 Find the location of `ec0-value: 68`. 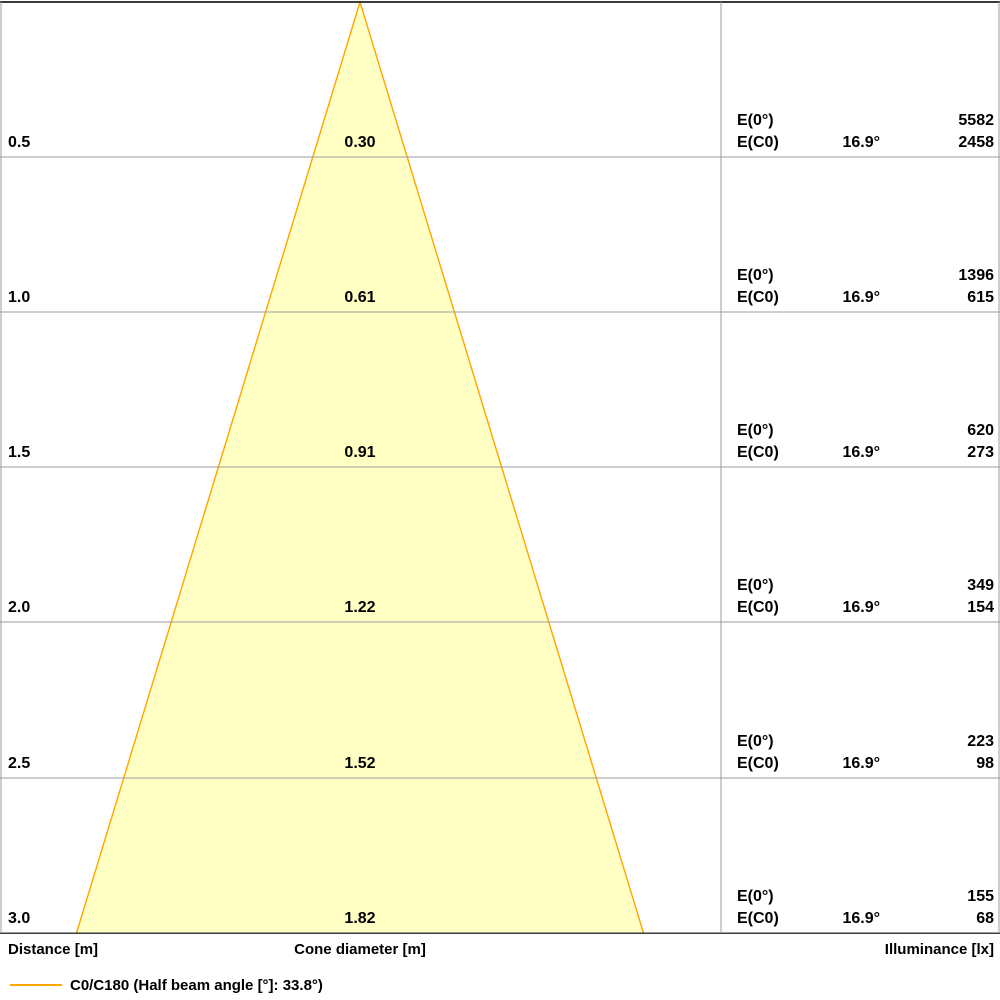

ec0-value: 68 is located at coordinates (985, 918).